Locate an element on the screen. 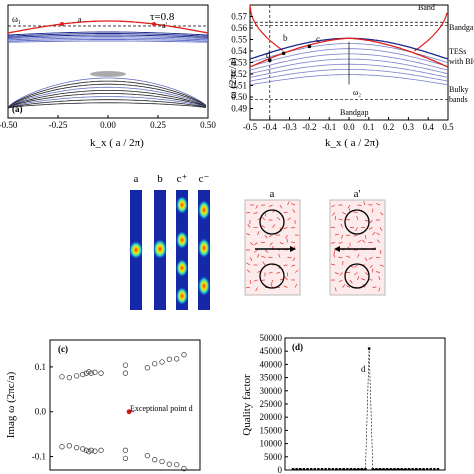 The height and width of the screenshot is (474, 474). strip-label-b: b is located at coordinates (160, 179).